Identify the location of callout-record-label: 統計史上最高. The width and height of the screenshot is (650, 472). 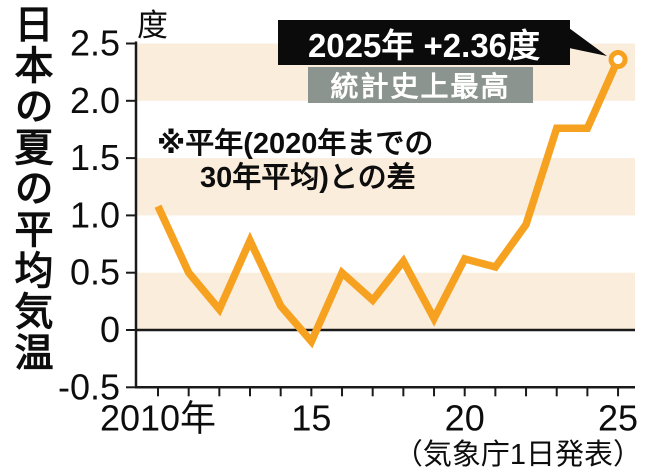
(420, 85).